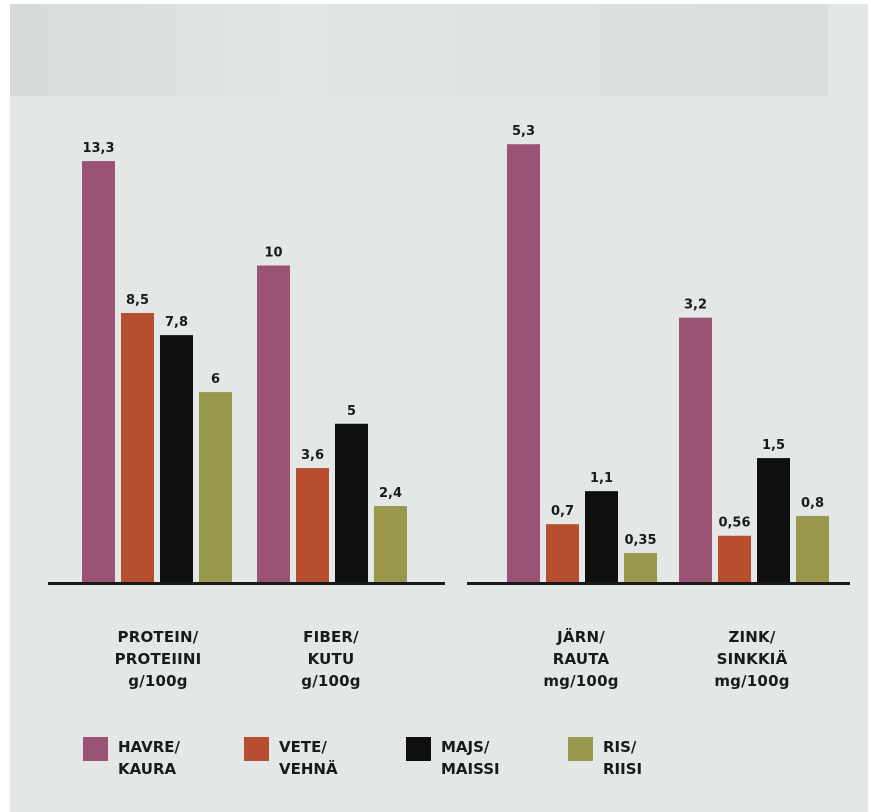  Describe the element at coordinates (734, 523) in the screenshot. I see `data-label: 0,56` at that location.